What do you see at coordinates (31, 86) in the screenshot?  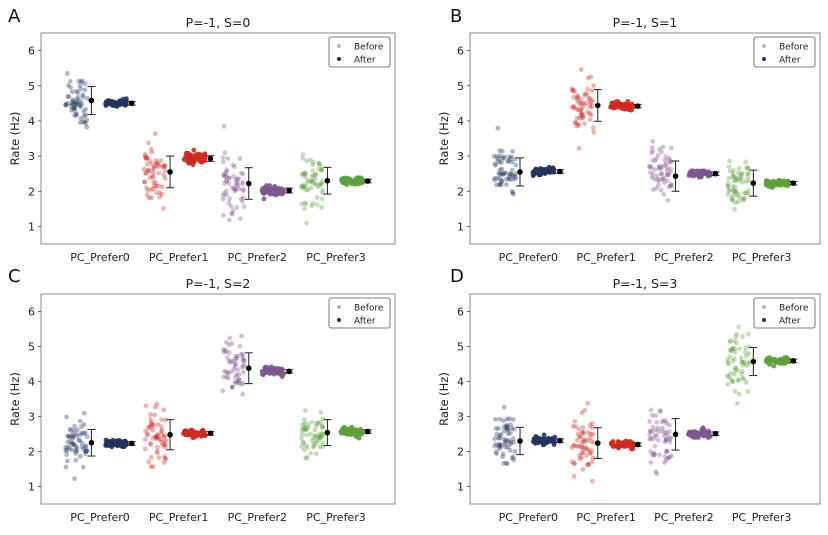 I see `y-tick-label: 5` at bounding box center [31, 86].